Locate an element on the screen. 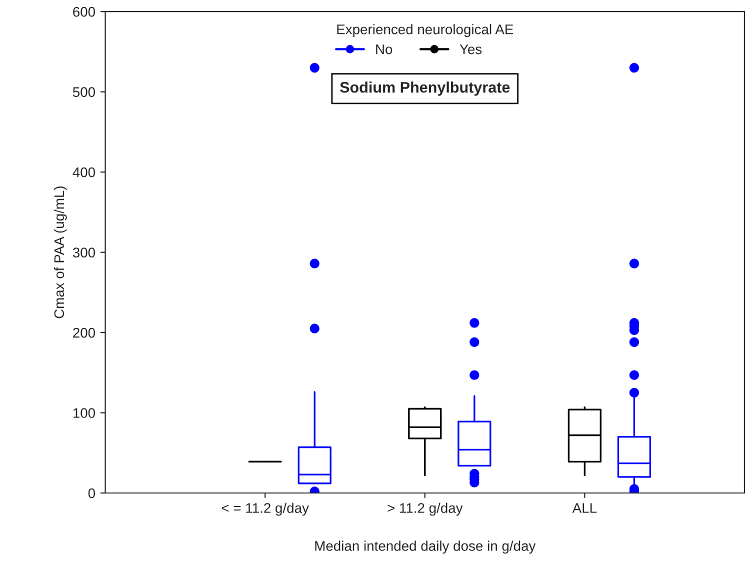  annotation: Sodium Phenylbutyrate is located at coordinates (425, 89).